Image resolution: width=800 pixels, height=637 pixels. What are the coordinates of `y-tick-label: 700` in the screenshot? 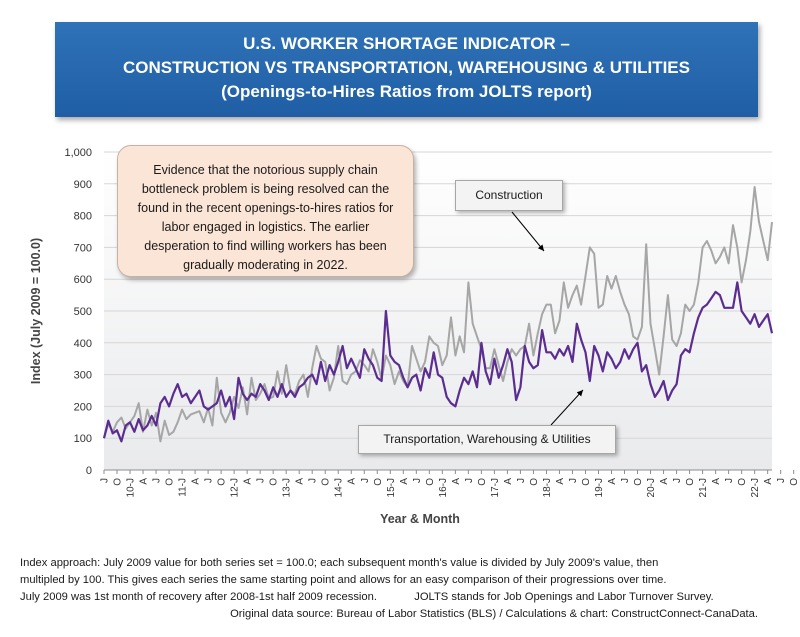 It's located at (83, 248).